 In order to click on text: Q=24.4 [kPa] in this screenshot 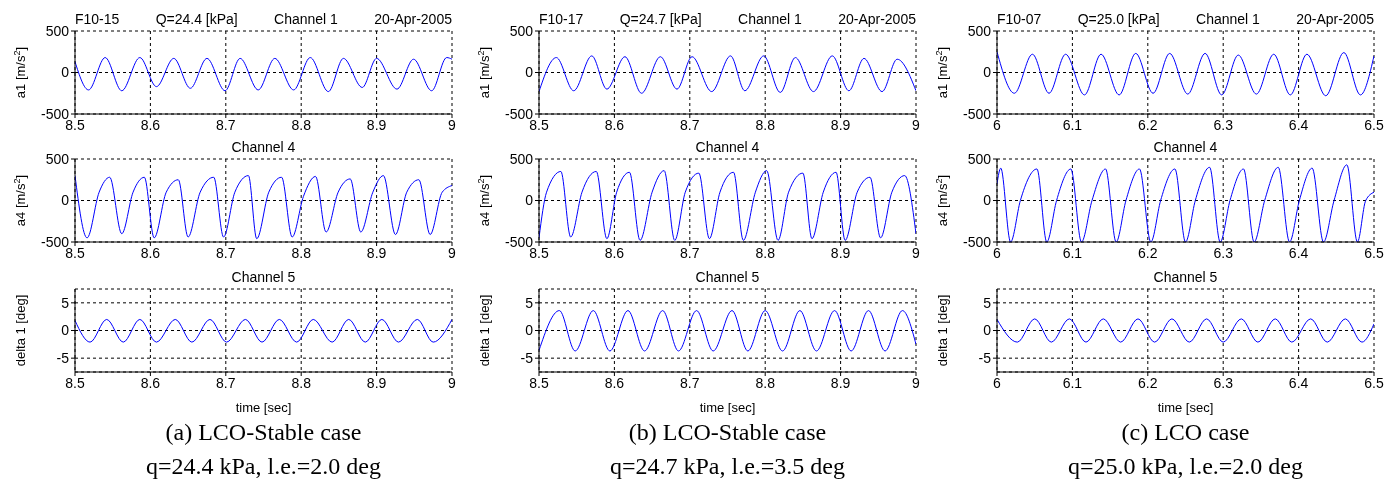, I will do `click(196, 20)`.